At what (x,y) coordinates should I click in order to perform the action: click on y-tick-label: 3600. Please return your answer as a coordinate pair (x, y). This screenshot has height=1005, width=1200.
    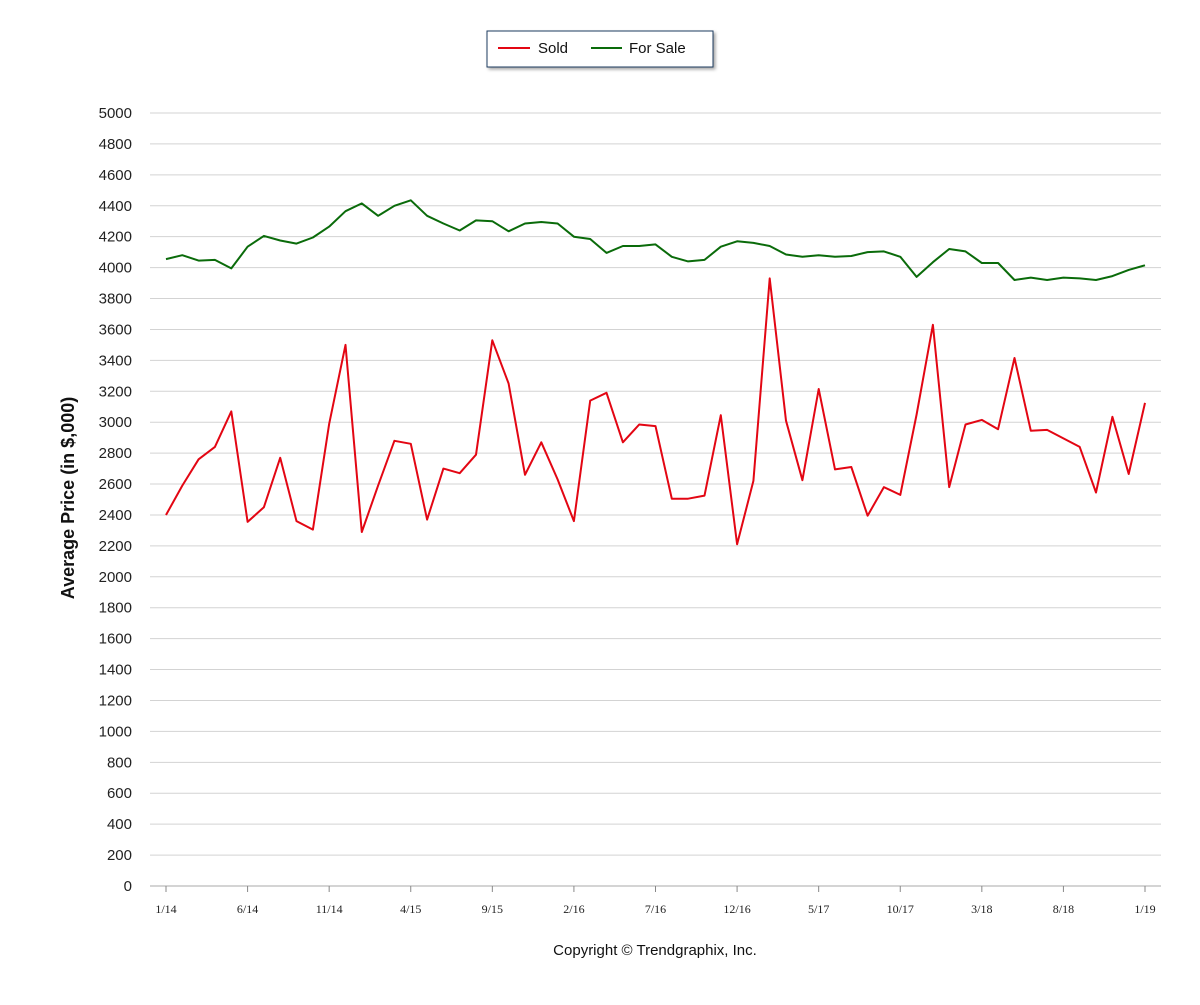
    Looking at the image, I should click on (115, 329).